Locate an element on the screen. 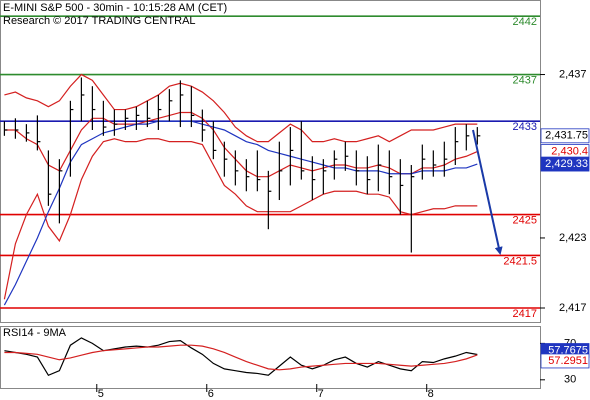 The width and height of the screenshot is (590, 400). level-label: 2437 is located at coordinates (525, 80).